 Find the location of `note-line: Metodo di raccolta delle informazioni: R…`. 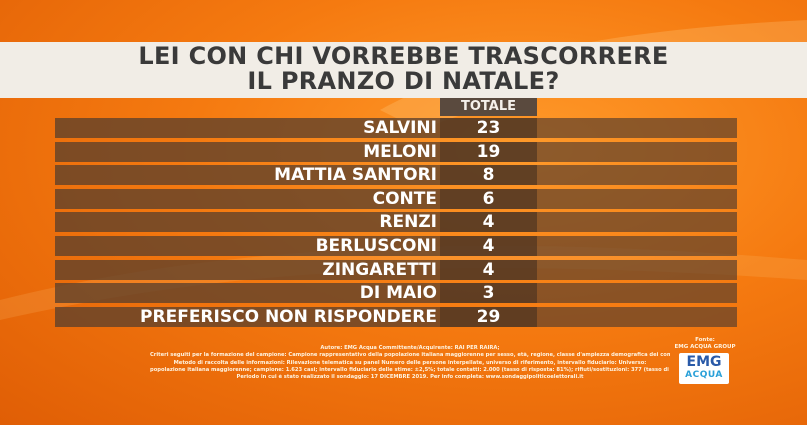

note-line: Metodo di raccolta delle informazioni: R… is located at coordinates (410, 362).